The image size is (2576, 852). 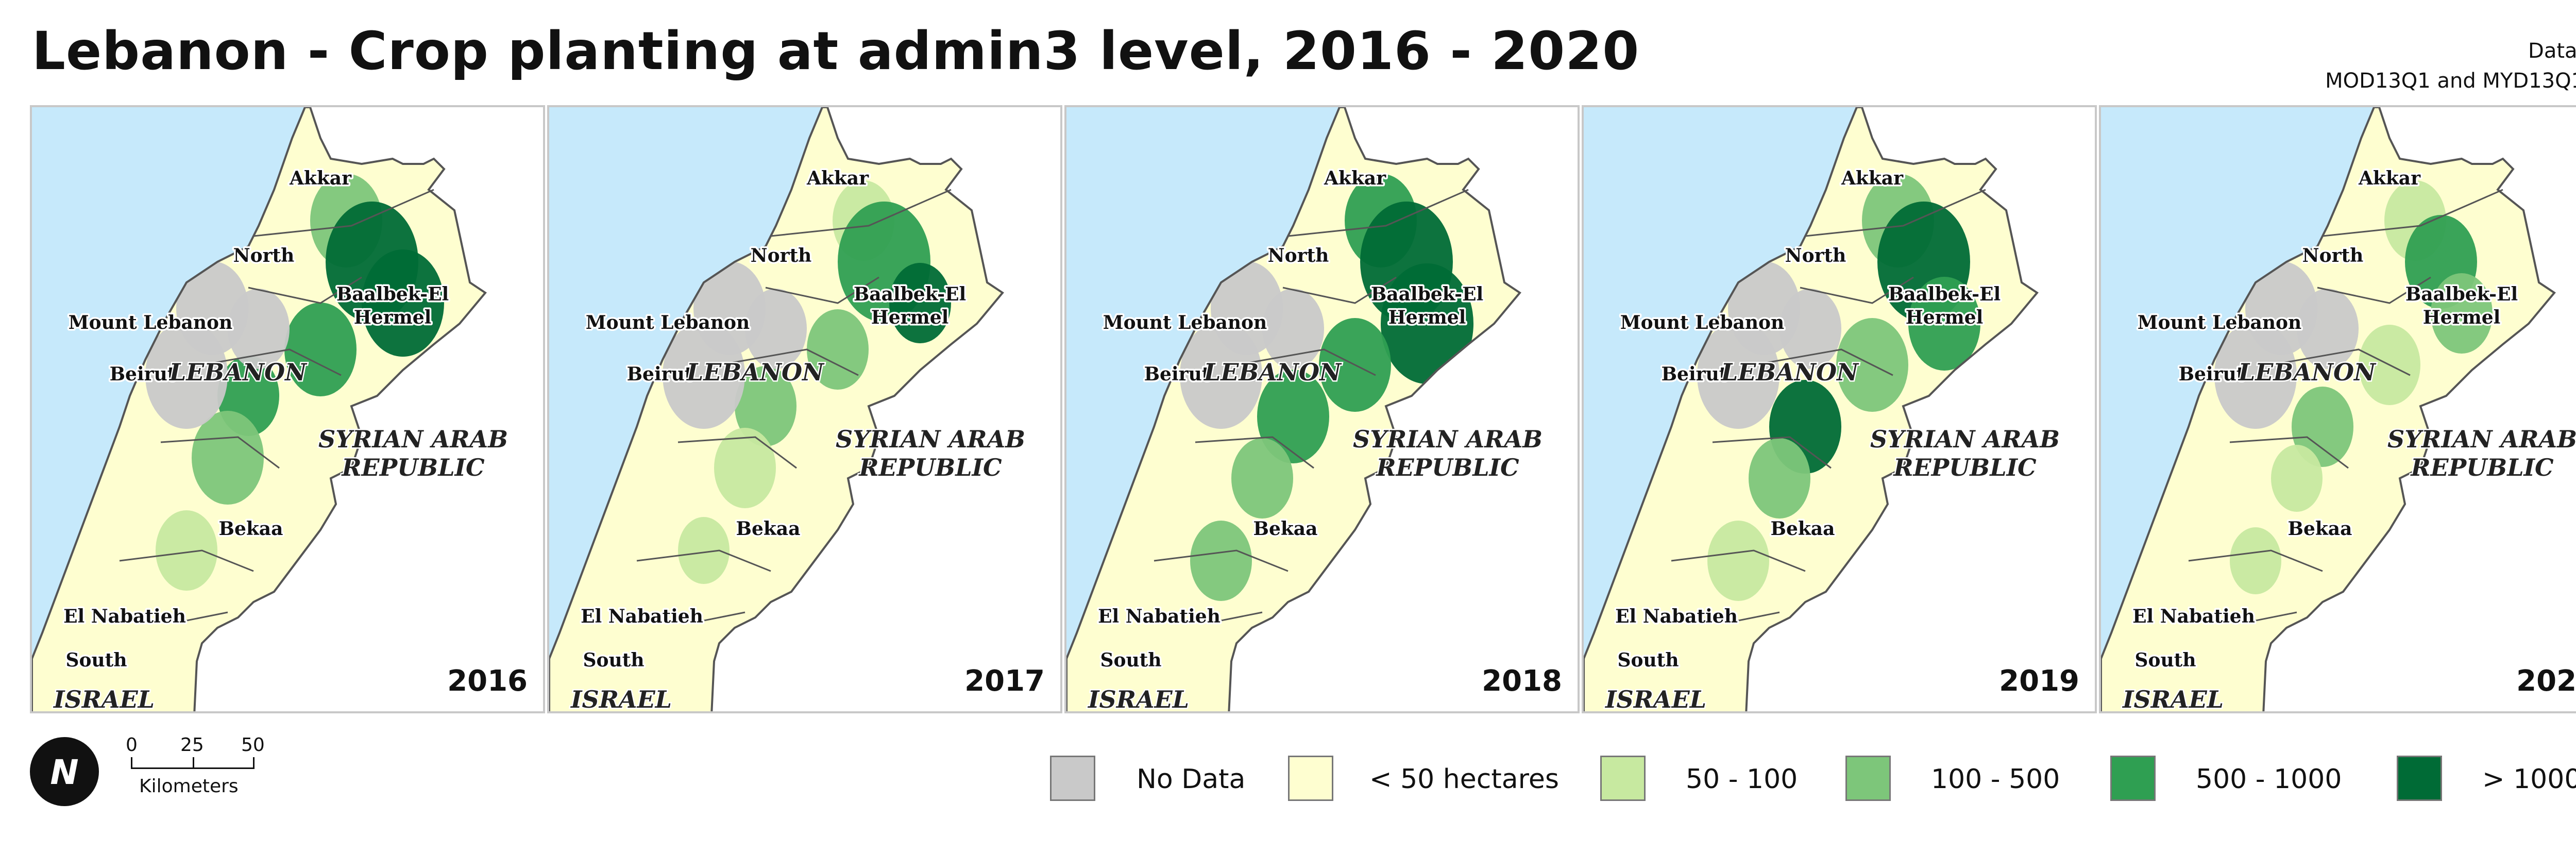 What do you see at coordinates (2552, 51) in the screenshot?
I see `credit-label: Data:` at bounding box center [2552, 51].